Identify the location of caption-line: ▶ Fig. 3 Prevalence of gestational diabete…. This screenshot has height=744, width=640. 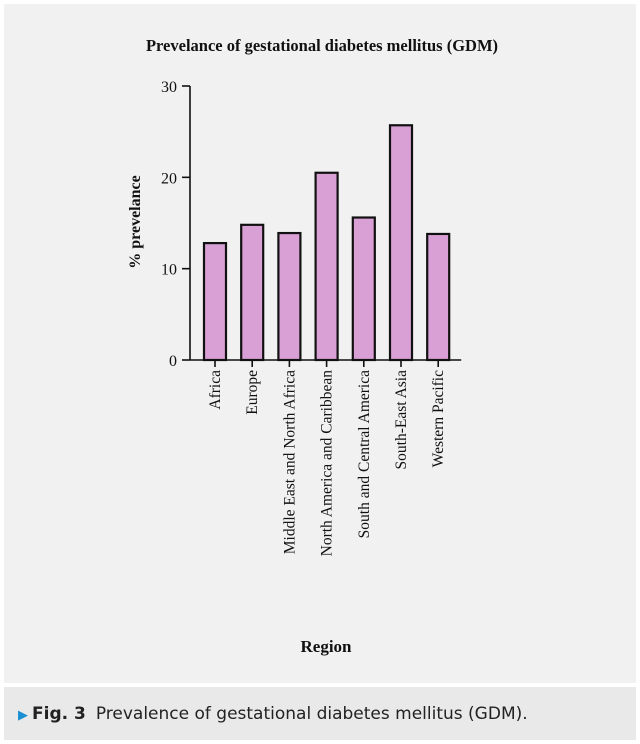
(273, 714).